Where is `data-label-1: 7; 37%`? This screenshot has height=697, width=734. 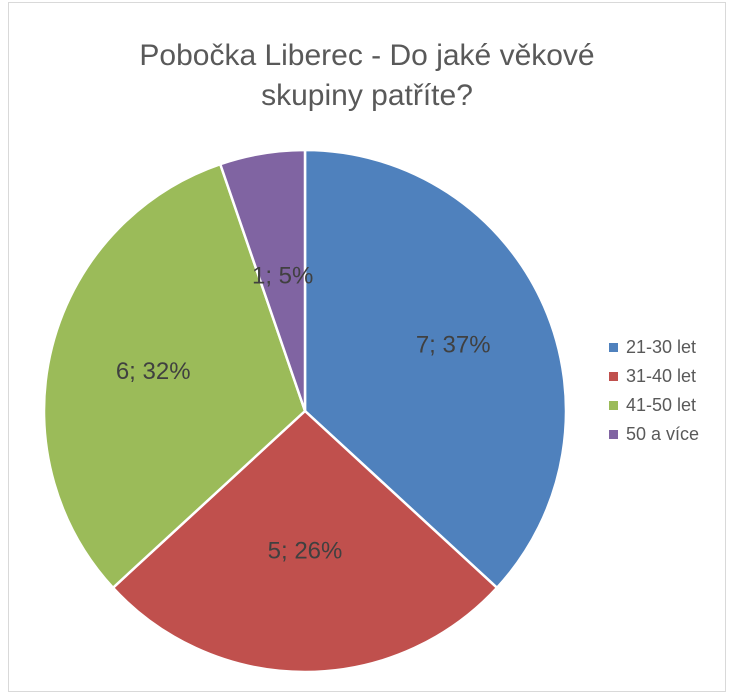
data-label-1: 7; 37% is located at coordinates (453, 344).